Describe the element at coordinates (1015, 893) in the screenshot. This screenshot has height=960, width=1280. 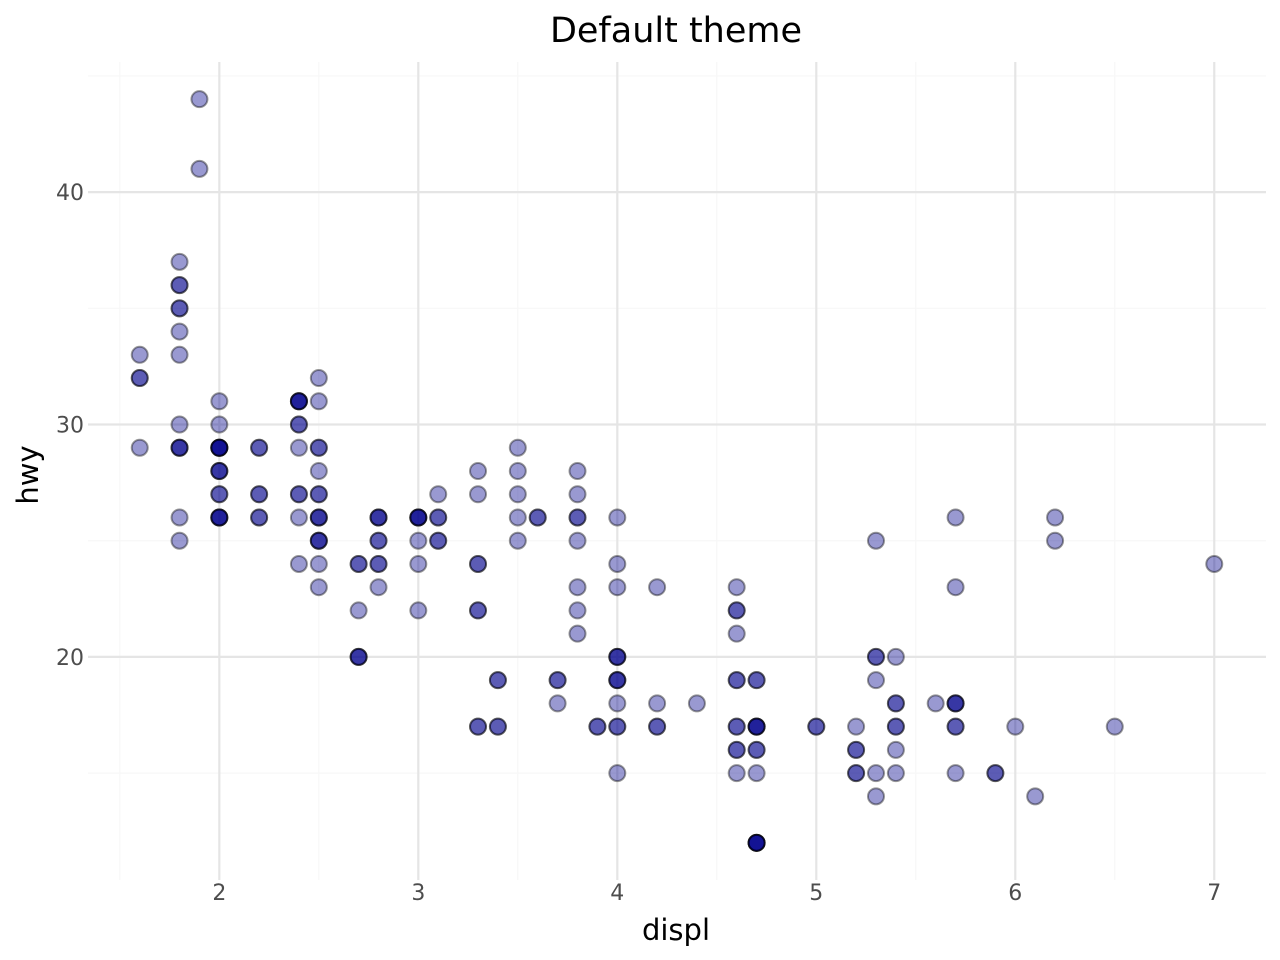
I see `x-tick-label: 6` at that location.